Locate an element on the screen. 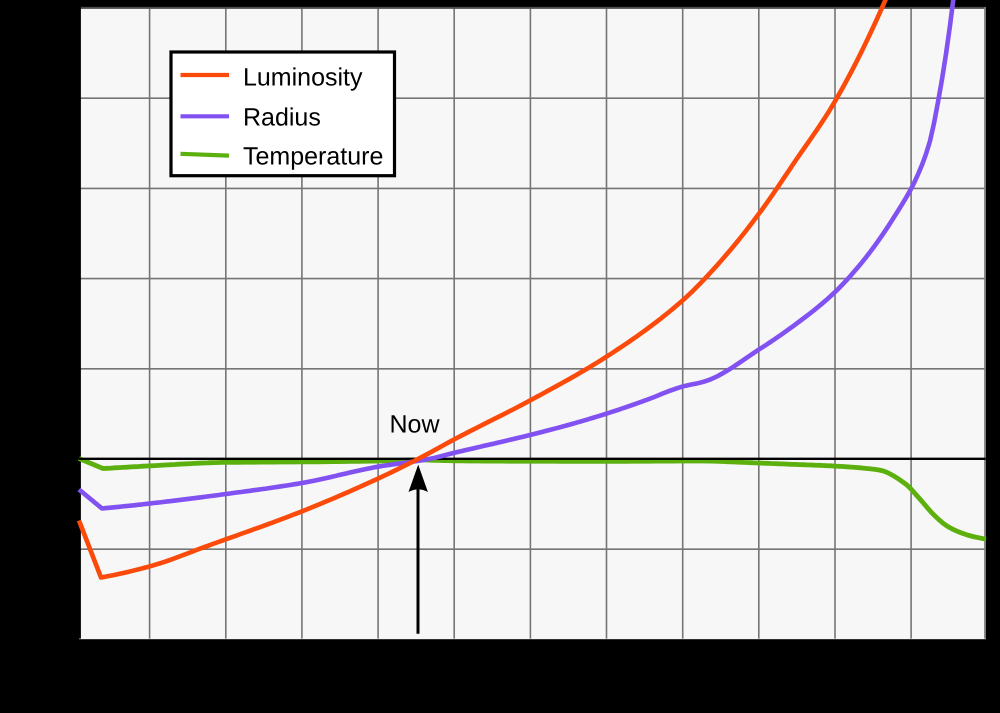 Image resolution: width=1000 pixels, height=713 pixels. svg-text: Radius is located at coordinates (282, 118).